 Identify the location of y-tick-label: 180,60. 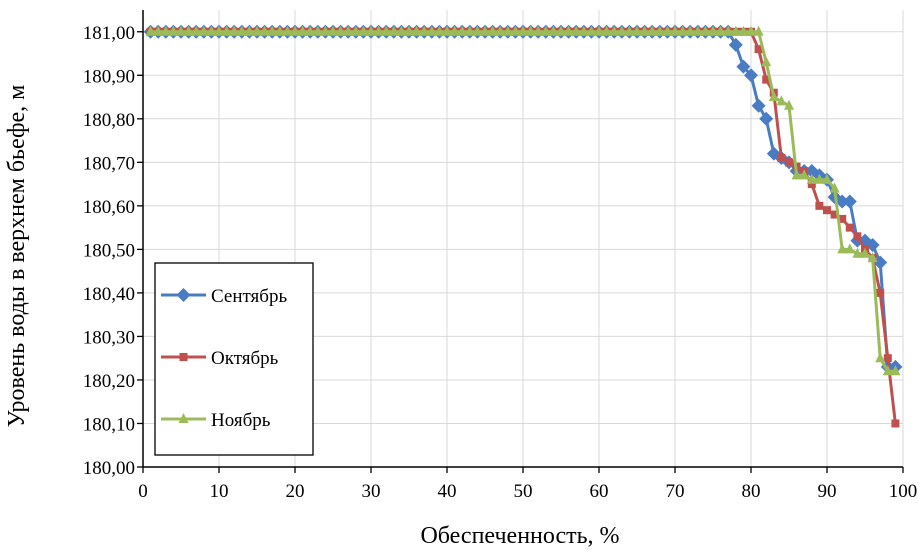
(109, 207).